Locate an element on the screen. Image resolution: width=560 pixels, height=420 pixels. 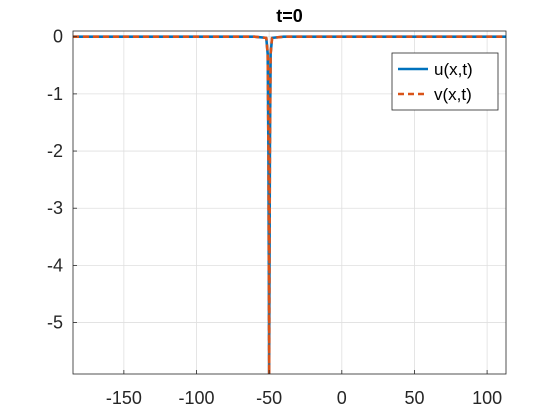
y-tick-label: -5 is located at coordinates (55, 323).